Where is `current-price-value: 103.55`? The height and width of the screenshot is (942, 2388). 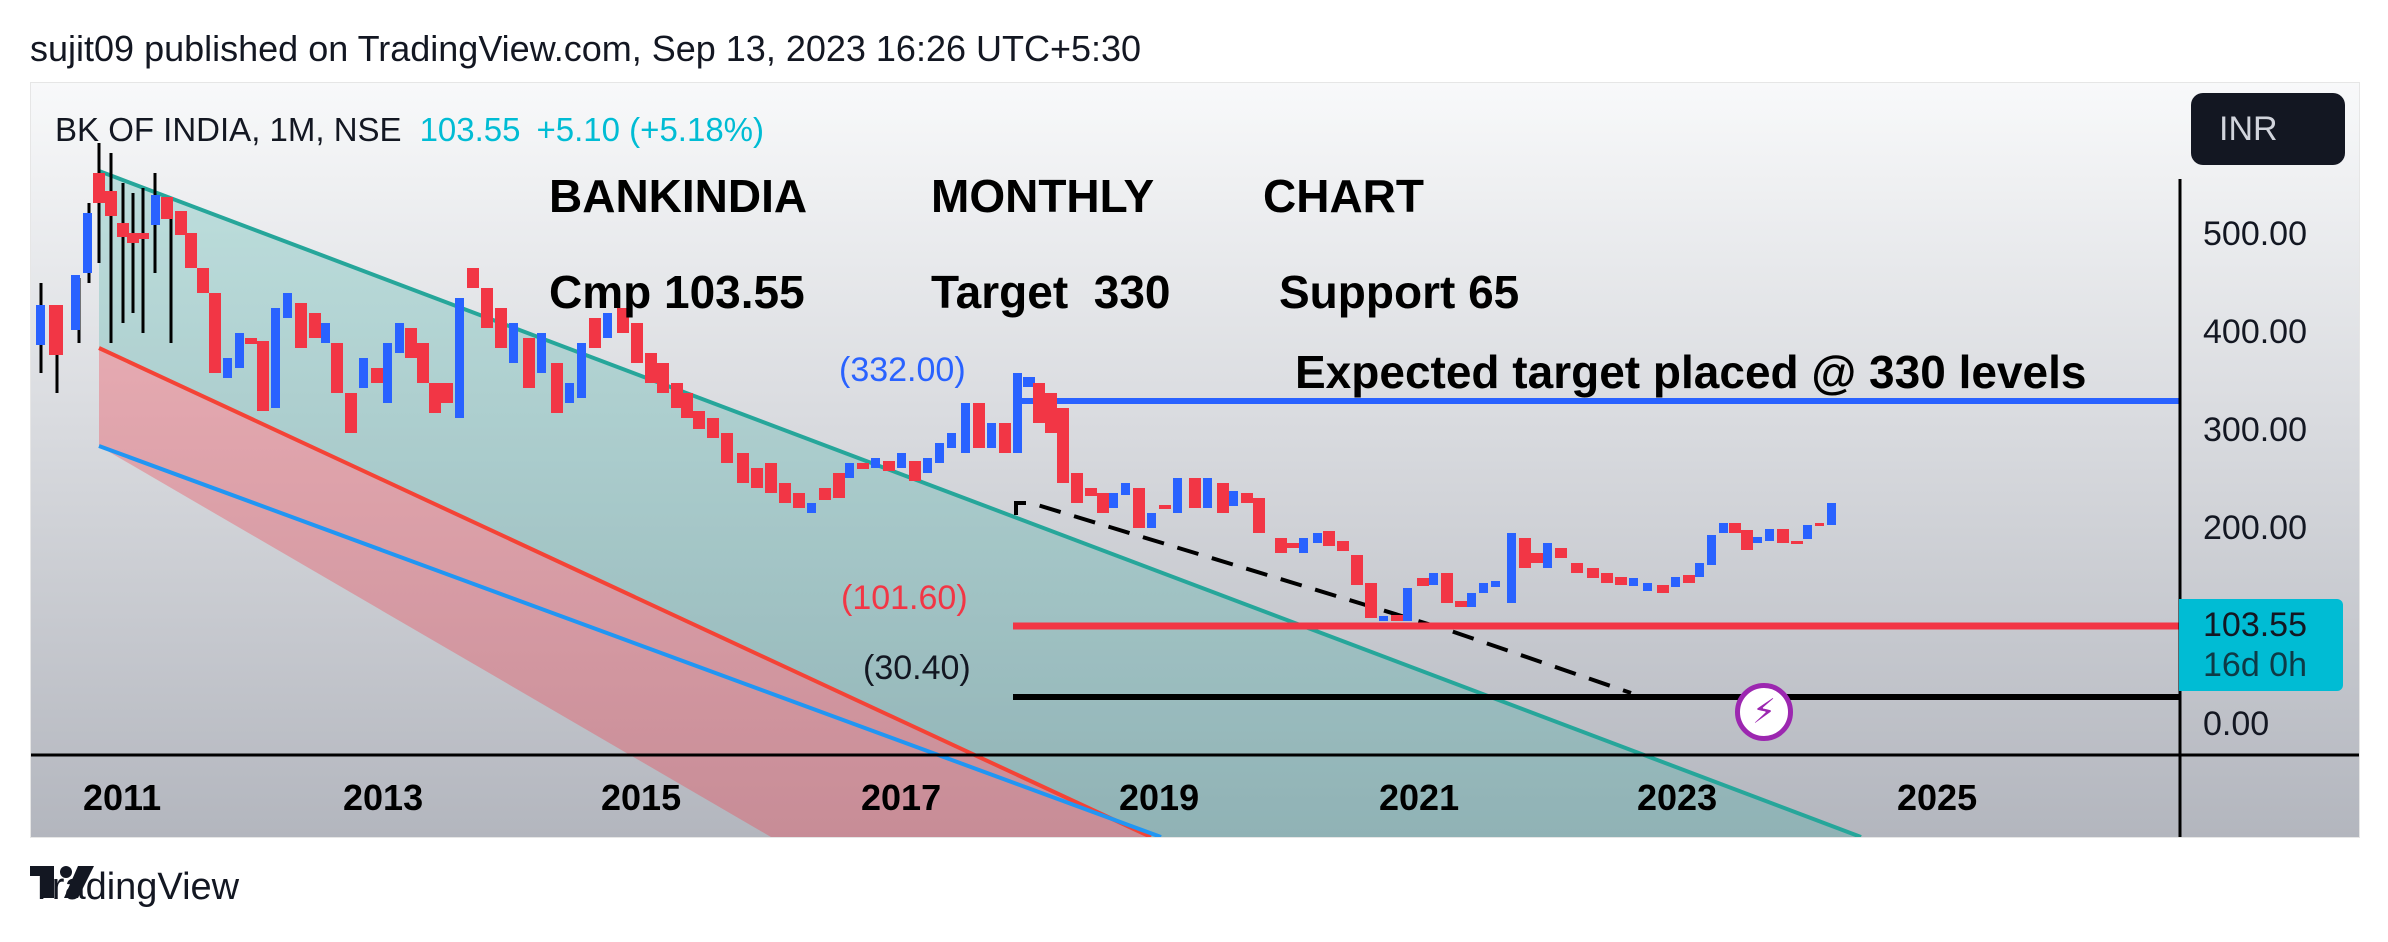 current-price-value: 103.55 is located at coordinates (2255, 625).